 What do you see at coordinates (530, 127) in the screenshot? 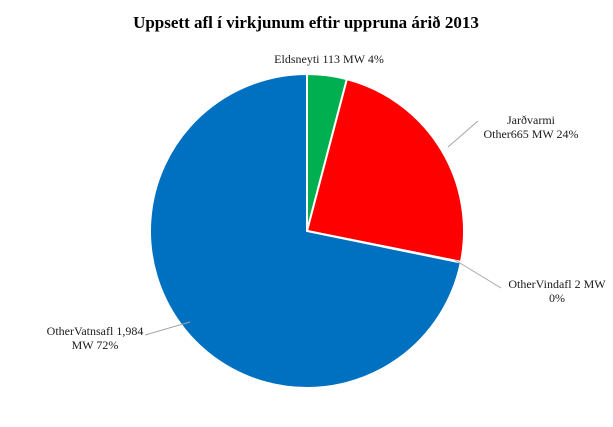
I see `data-label-jarðvarmi: Jarðvarmi Other665 MW 24%` at bounding box center [530, 127].